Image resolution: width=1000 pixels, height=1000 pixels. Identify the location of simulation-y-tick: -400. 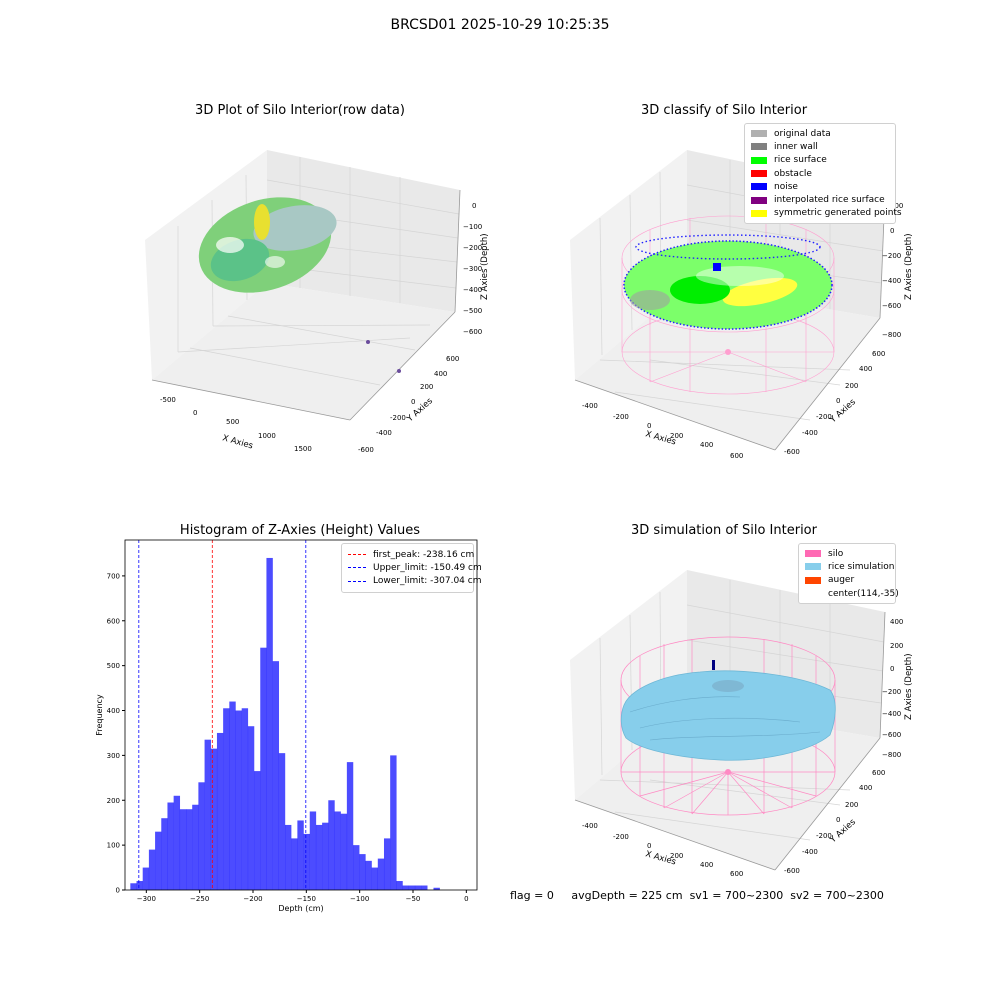
(810, 852).